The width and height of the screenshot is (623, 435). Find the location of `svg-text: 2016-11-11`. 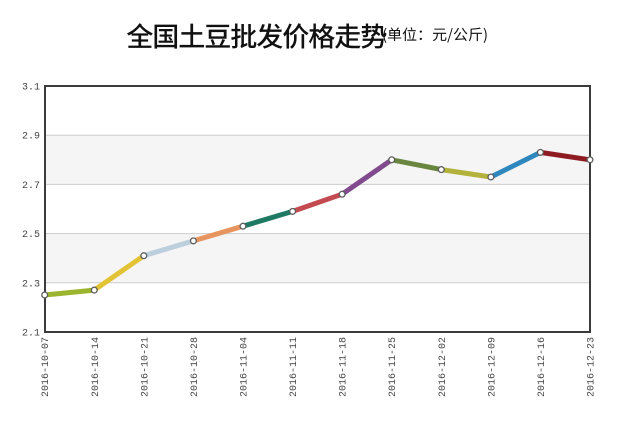

svg-text: 2016-11-11 is located at coordinates (294, 367).